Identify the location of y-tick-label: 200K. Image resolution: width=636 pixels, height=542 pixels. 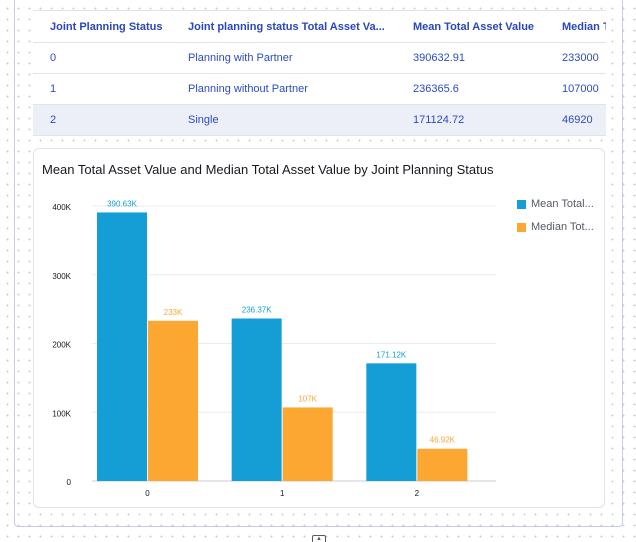
(61, 345).